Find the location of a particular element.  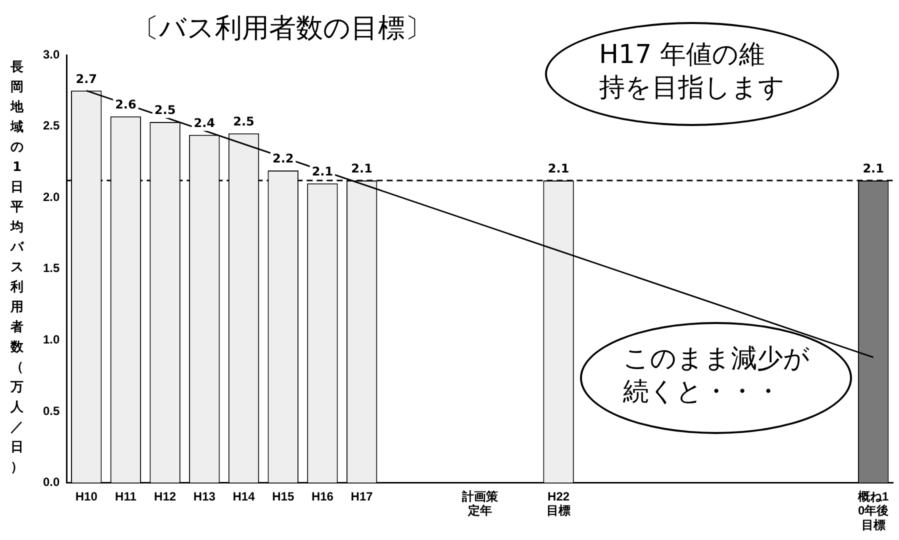

x-tick-label: H16 is located at coordinates (322, 496).